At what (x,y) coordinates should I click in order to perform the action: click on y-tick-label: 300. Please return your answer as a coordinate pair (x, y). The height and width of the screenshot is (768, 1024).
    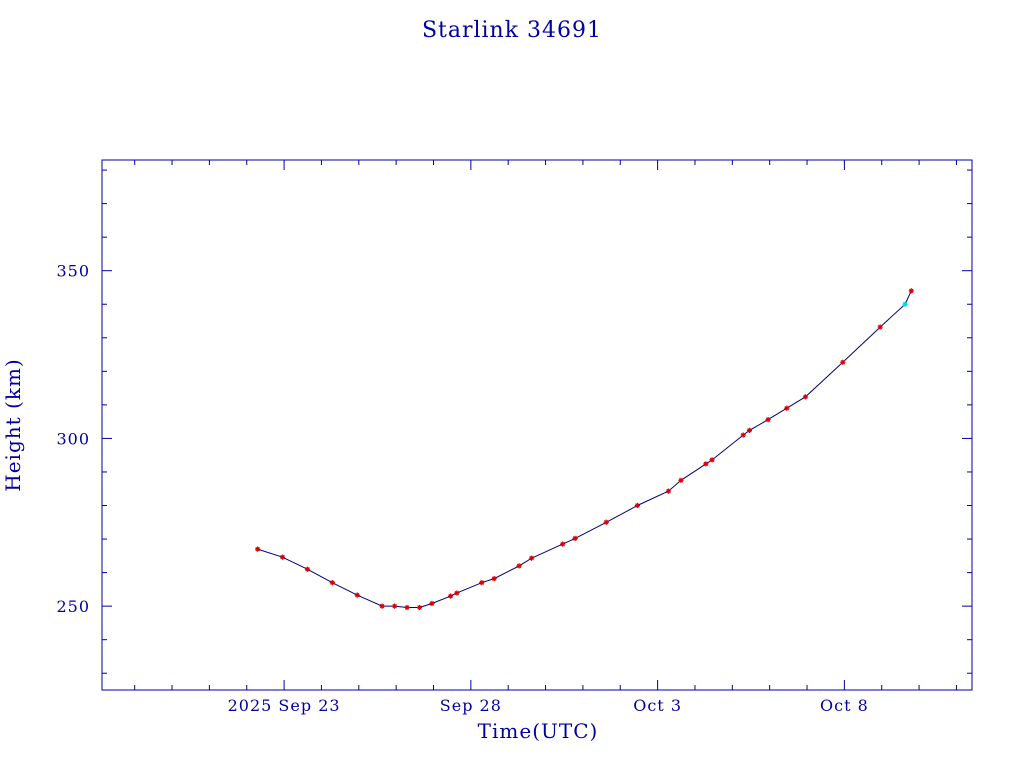
    Looking at the image, I should click on (73, 438).